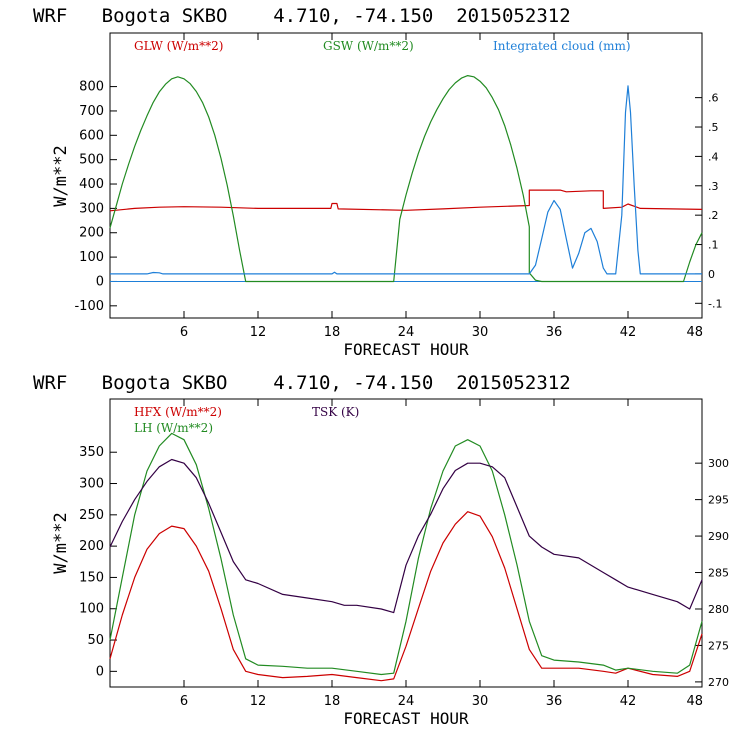  Describe the element at coordinates (713, 98) in the screenshot. I see `y2-tick-label: .6` at that location.